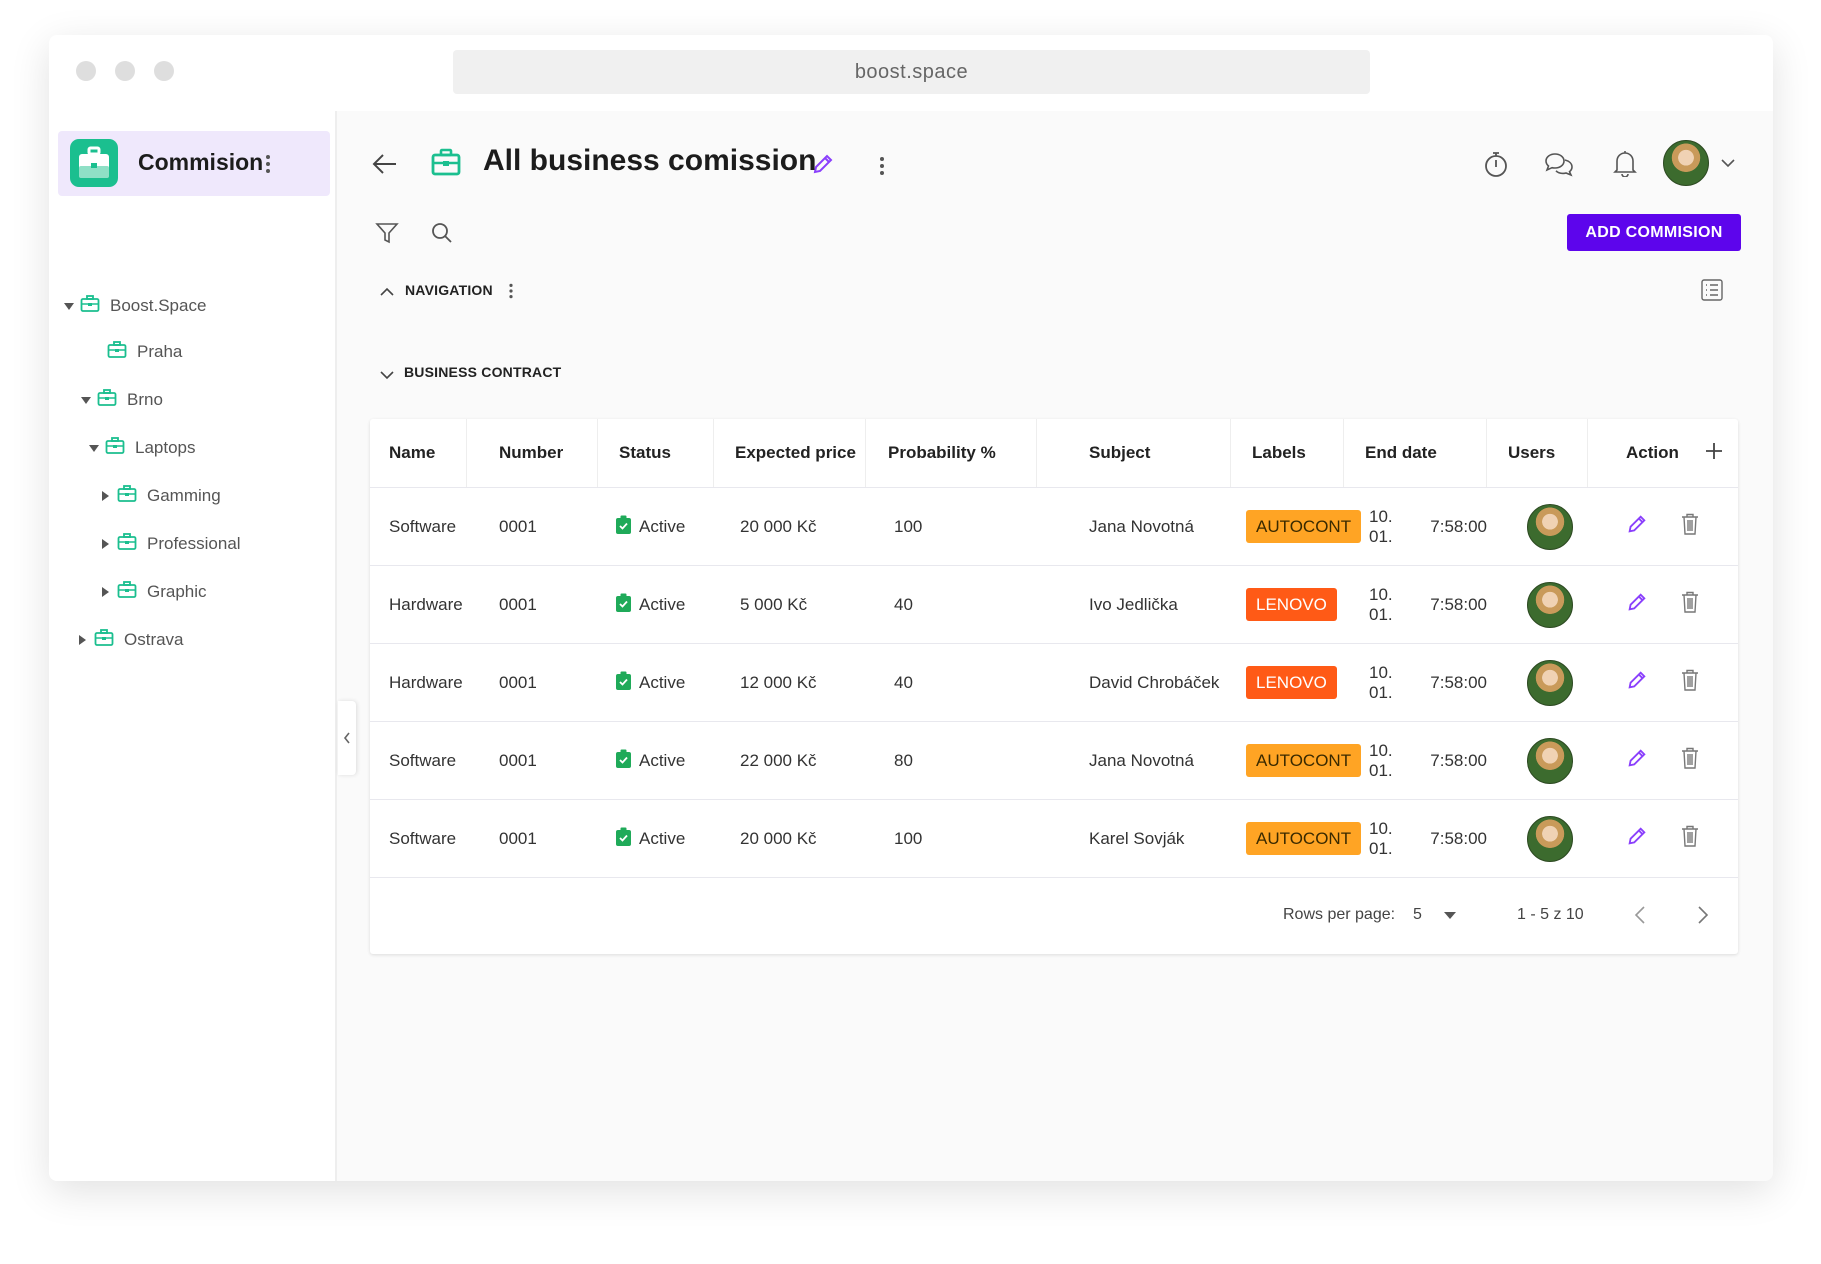 The width and height of the screenshot is (1821, 1264). I want to click on tree-item-professional: Professional, so click(171, 544).